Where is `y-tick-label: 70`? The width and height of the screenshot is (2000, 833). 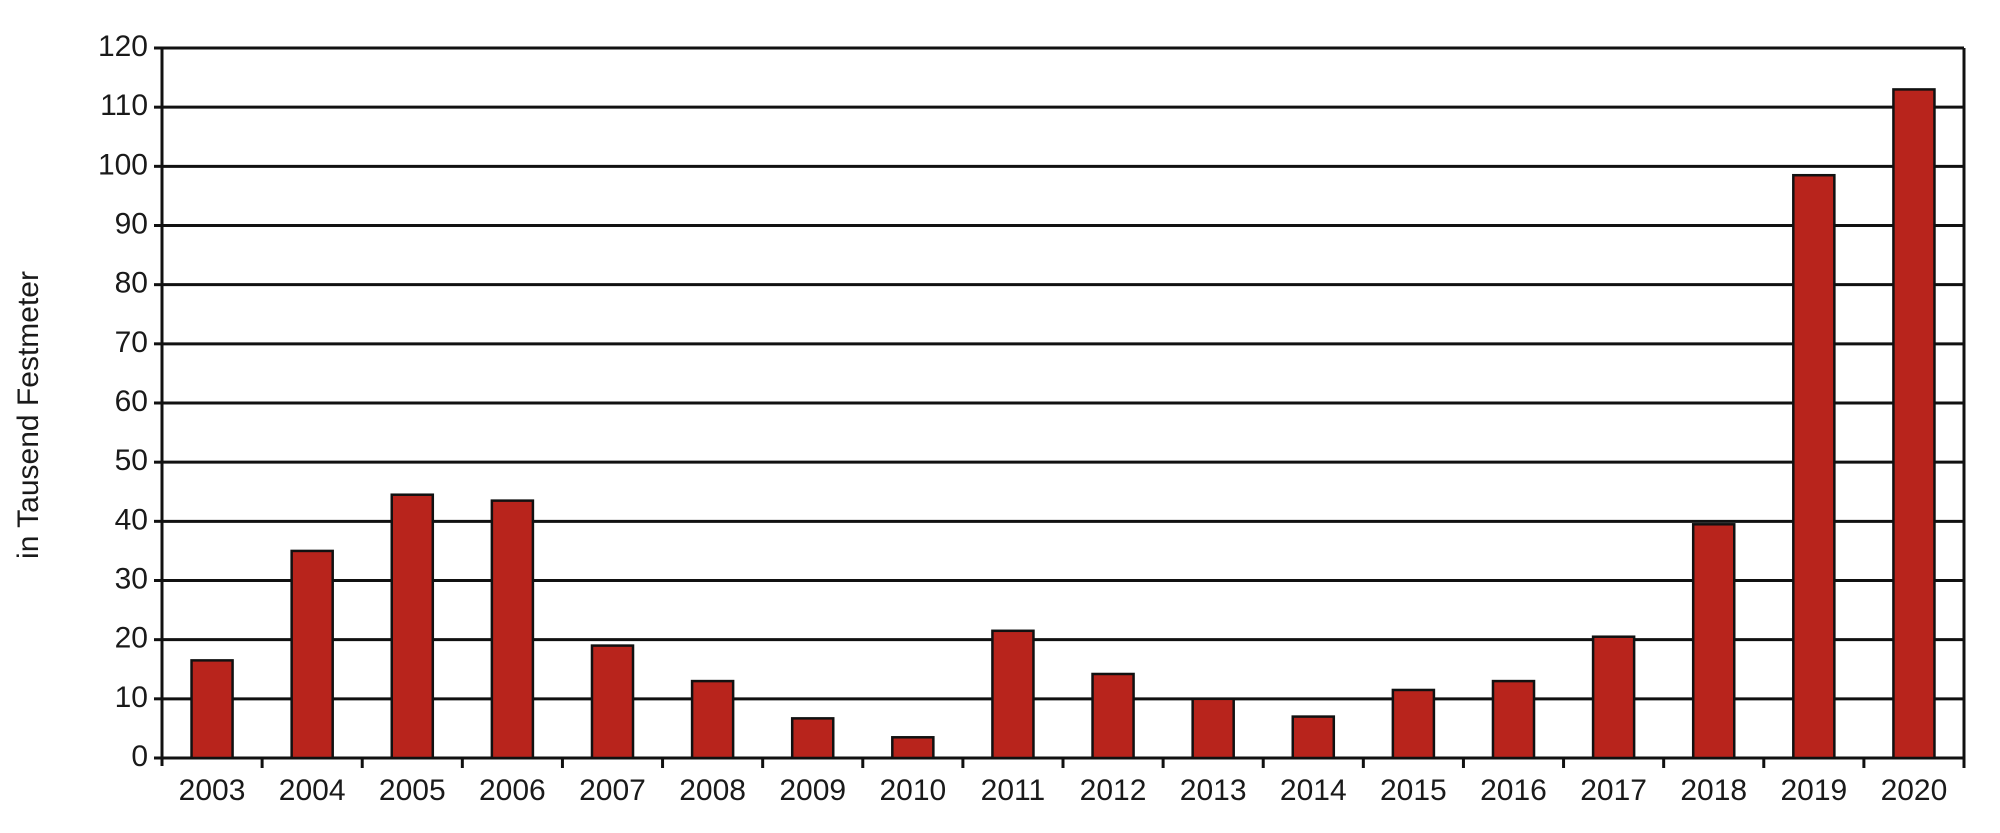
y-tick-label: 70 is located at coordinates (131, 342).